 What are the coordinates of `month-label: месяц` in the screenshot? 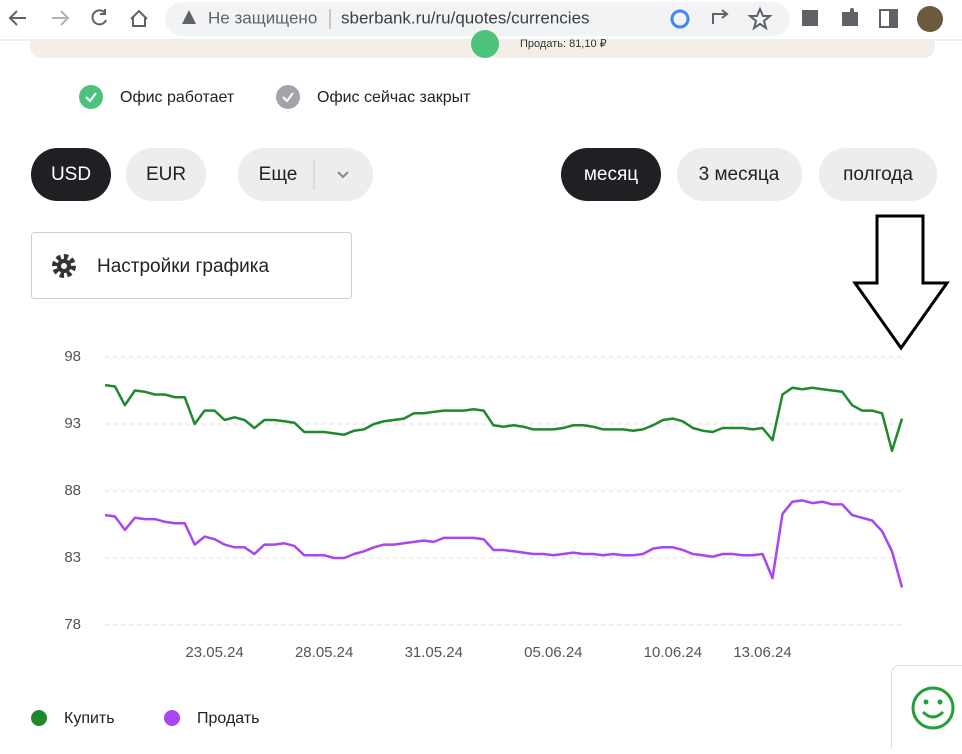 It's located at (611, 174).